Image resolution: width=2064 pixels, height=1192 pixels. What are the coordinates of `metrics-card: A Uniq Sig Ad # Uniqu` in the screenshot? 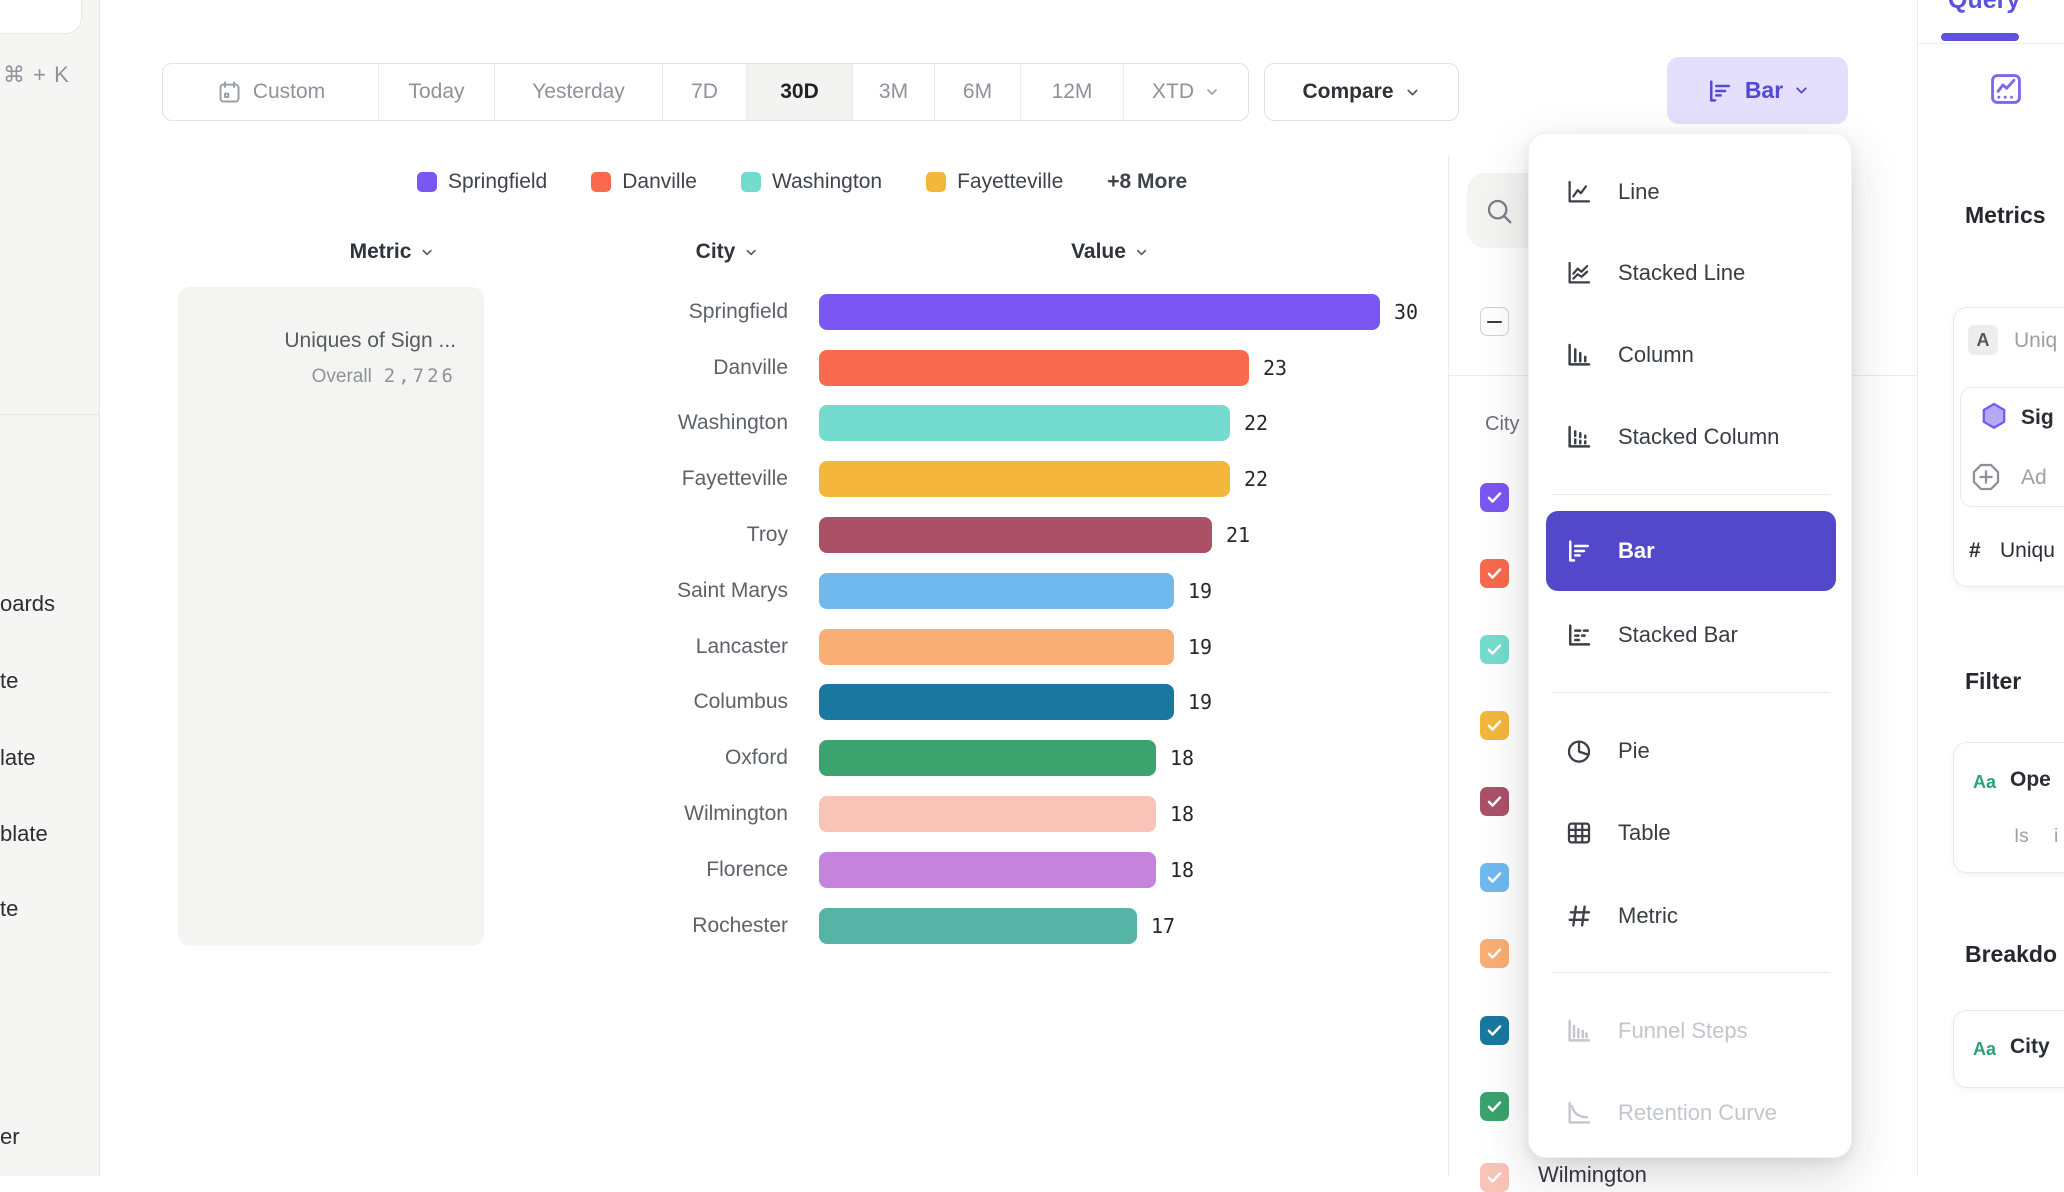 It's located at (2008, 447).